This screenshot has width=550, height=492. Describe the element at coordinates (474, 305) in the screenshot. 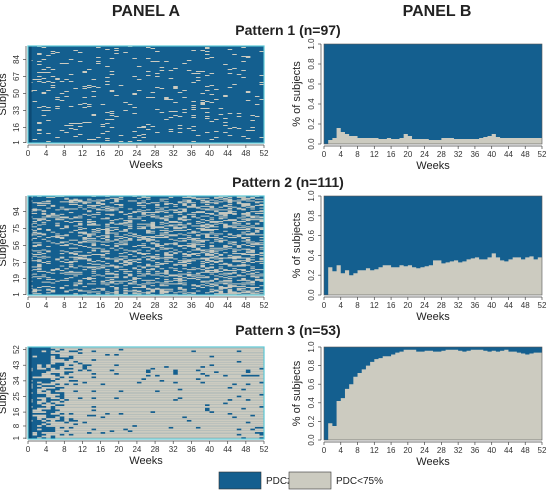

I see `x-tick-label-36: 36` at that location.